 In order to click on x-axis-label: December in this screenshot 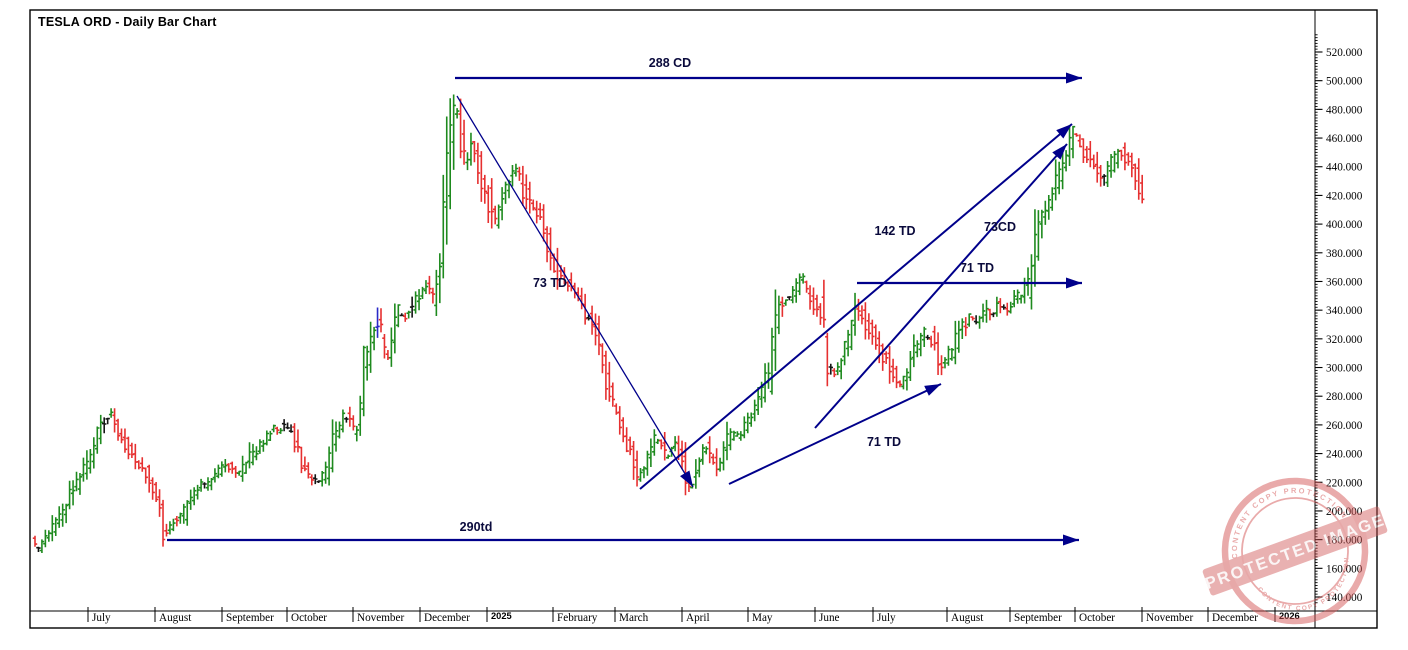, I will do `click(447, 618)`.